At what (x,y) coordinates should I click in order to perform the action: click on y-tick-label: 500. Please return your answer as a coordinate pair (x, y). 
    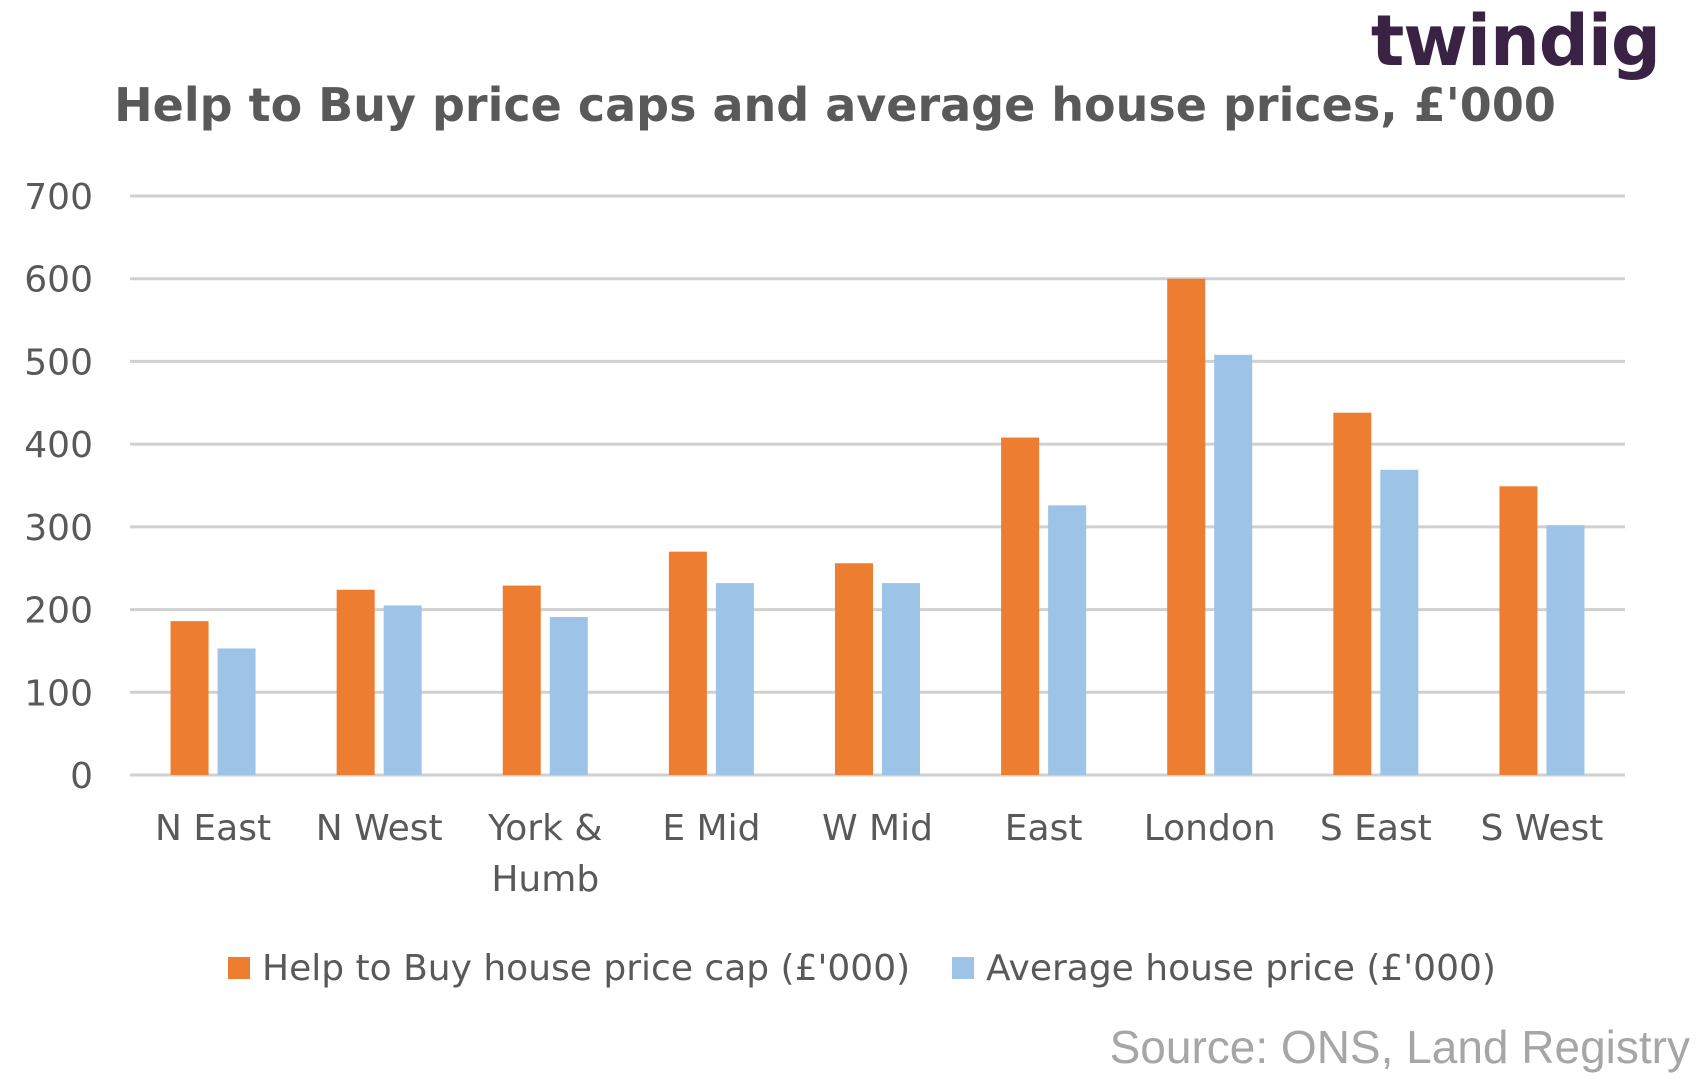
    Looking at the image, I should click on (58, 362).